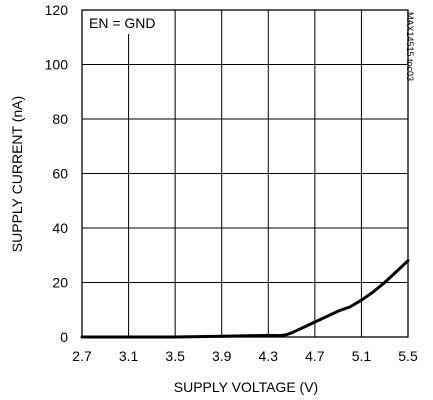  Describe the element at coordinates (82, 356) in the screenshot. I see `x-tick-label: 2.7` at that location.